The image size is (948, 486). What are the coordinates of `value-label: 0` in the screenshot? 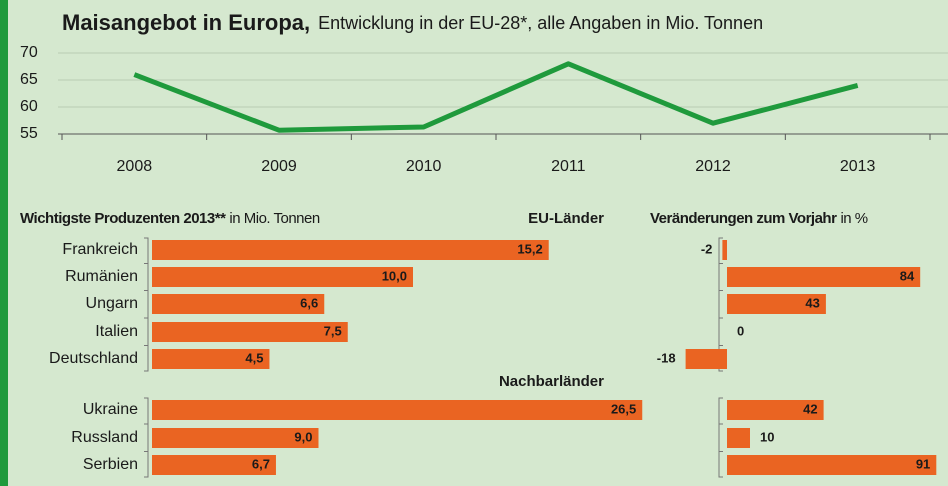 It's located at (740, 330).